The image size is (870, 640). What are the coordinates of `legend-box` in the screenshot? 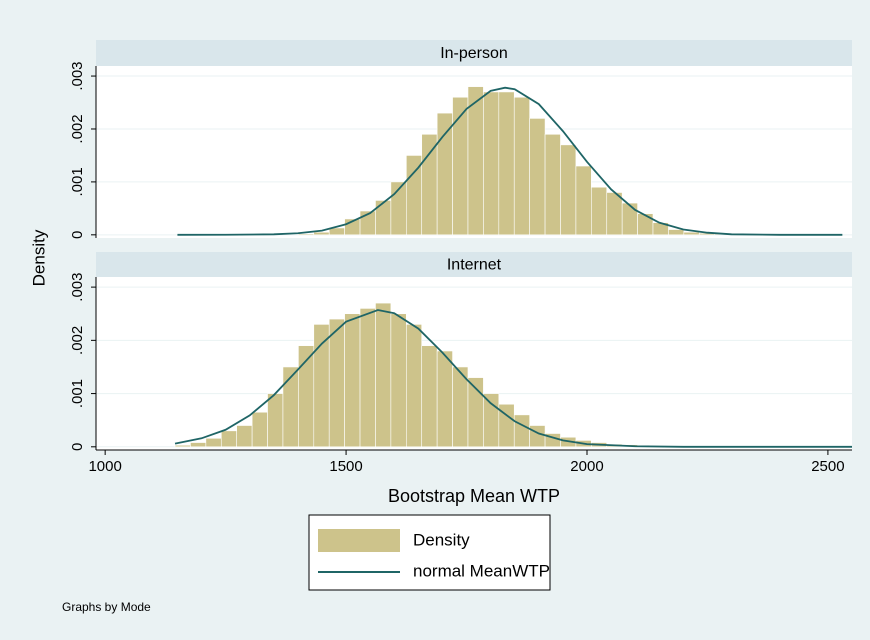 It's located at (429, 552).